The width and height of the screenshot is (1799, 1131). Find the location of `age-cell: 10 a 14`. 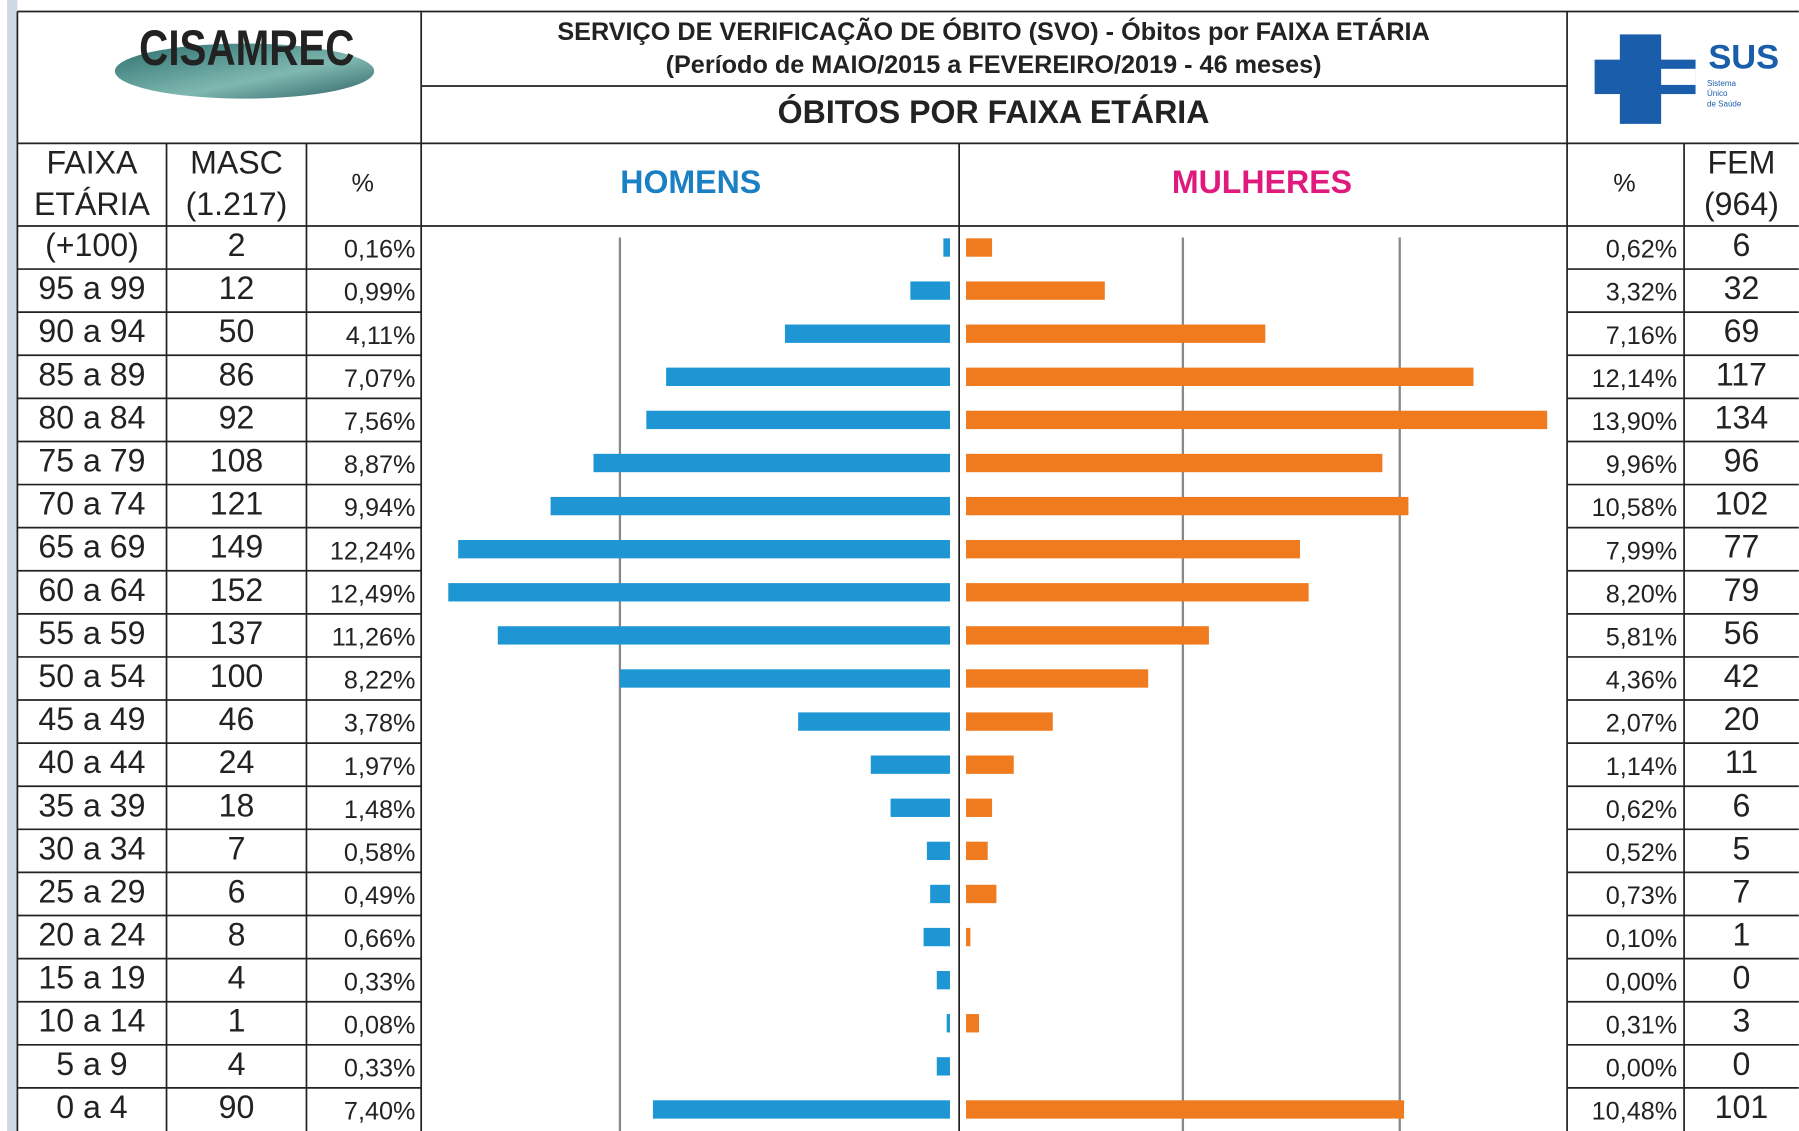

age-cell: 10 a 14 is located at coordinates (91, 1021).